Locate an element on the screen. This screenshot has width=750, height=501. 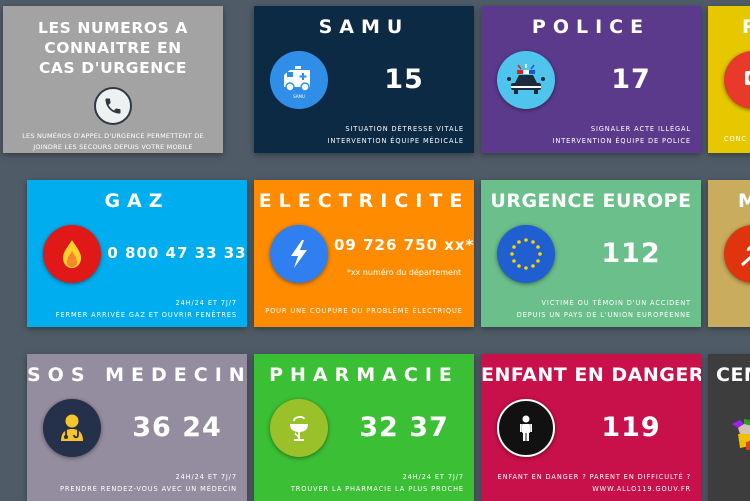
phone-number: 112 is located at coordinates (631, 253).